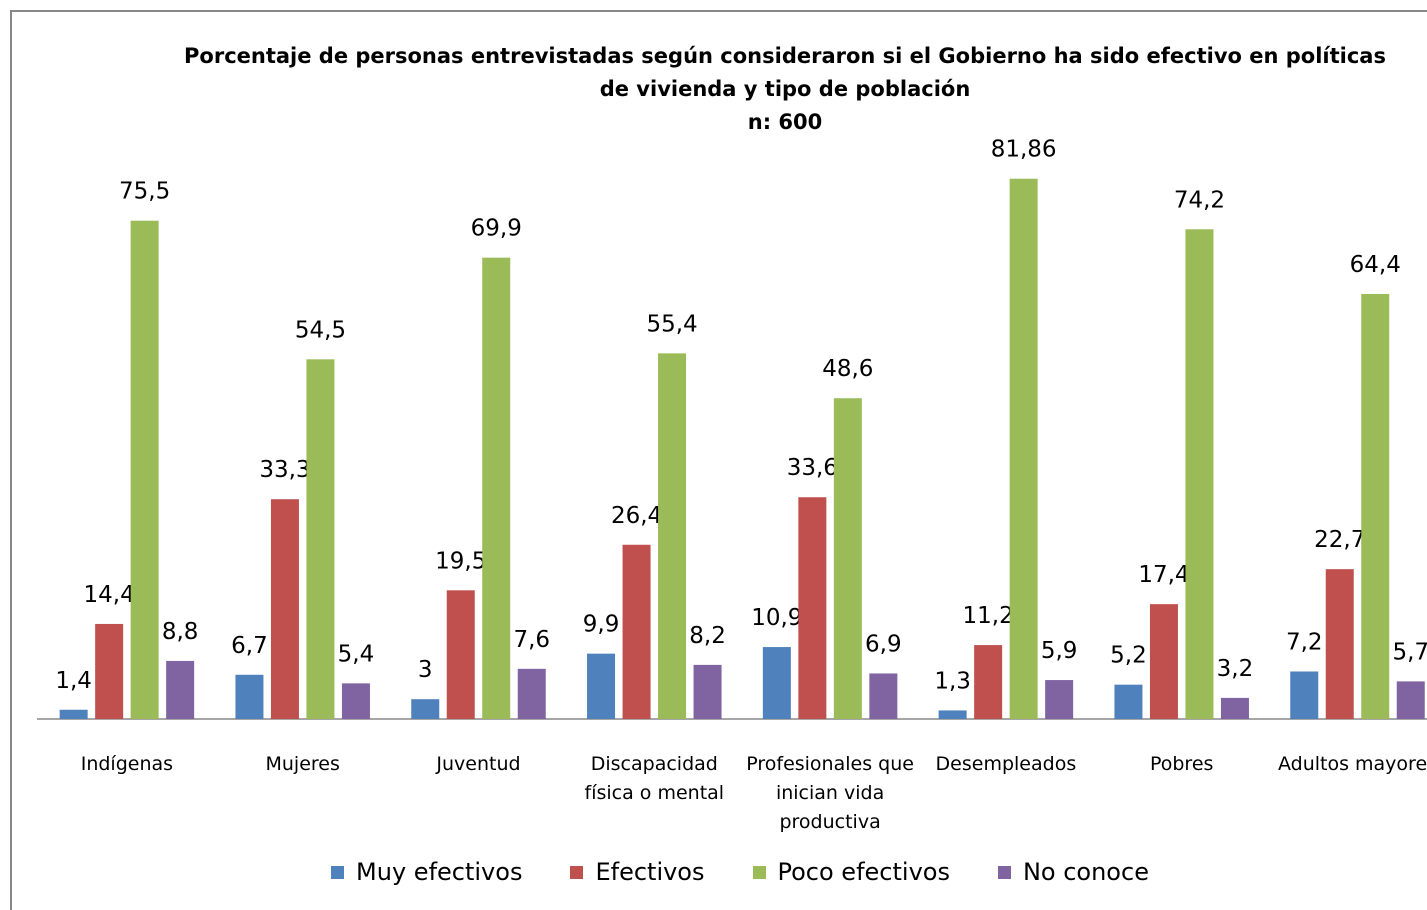 The image size is (1427, 910). I want to click on legend-label: Poco efectivos, so click(863, 872).